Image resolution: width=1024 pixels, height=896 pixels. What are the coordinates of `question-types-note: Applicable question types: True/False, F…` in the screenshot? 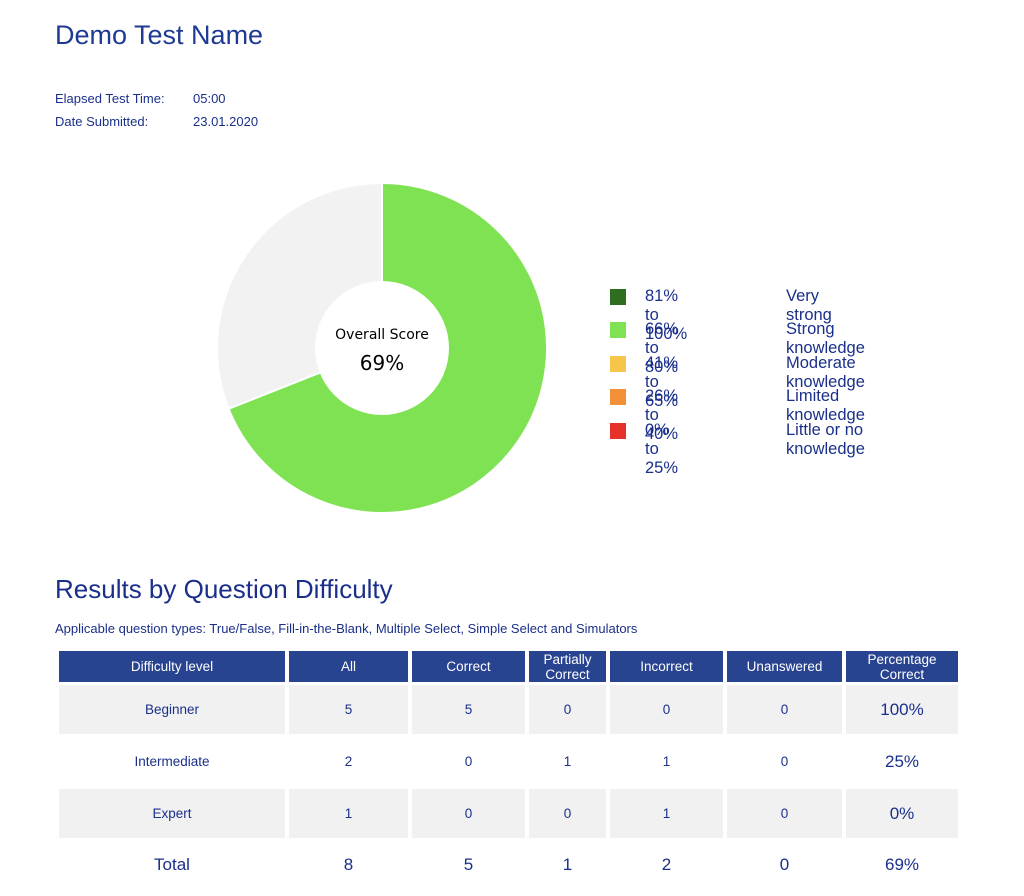 It's located at (346, 628).